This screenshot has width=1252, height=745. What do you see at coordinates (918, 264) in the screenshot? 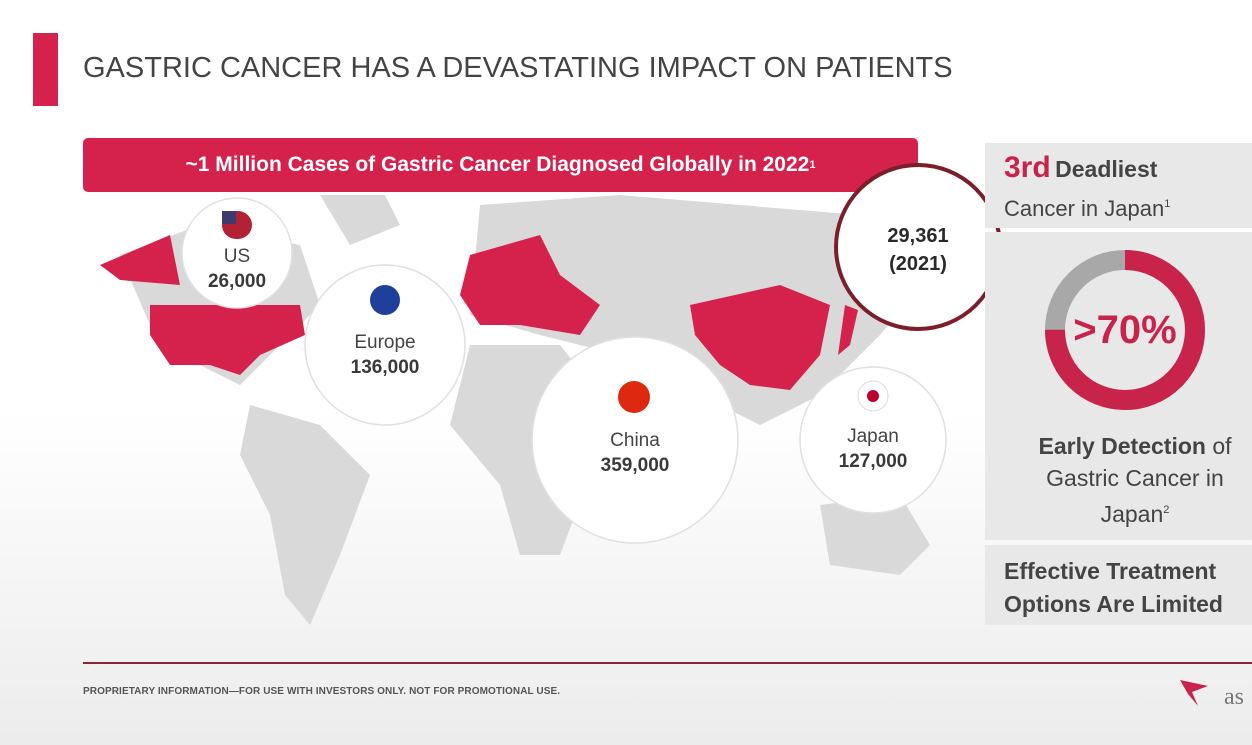
I see `callout-year: (2021)` at bounding box center [918, 264].